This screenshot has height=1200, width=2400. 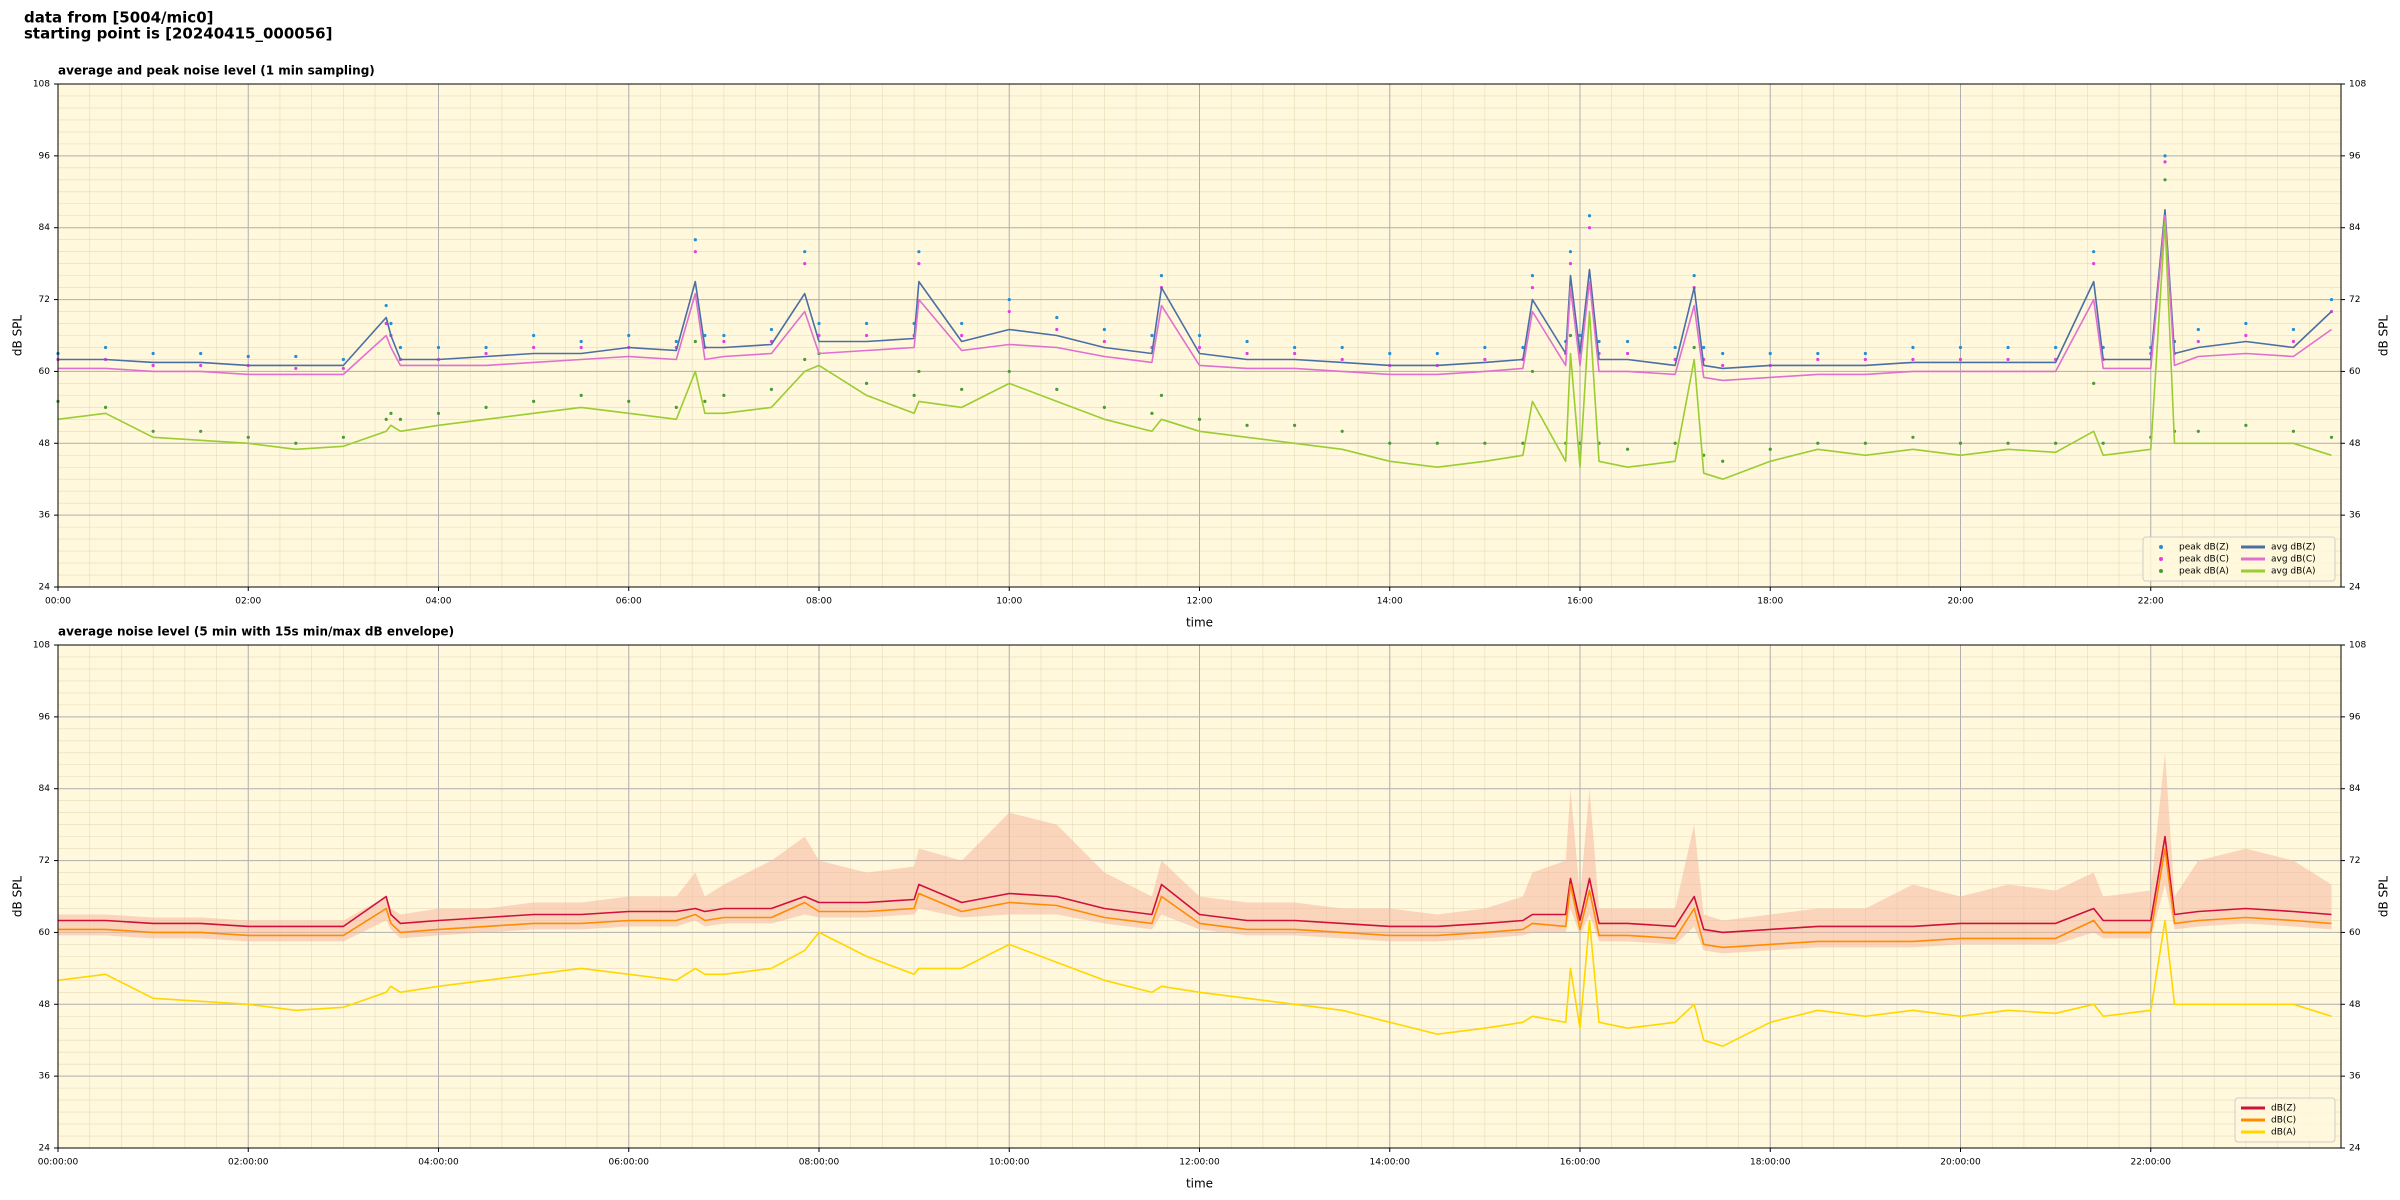 What do you see at coordinates (2151, 602) in the screenshot?
I see `x-tick-label: 22:00` at bounding box center [2151, 602].